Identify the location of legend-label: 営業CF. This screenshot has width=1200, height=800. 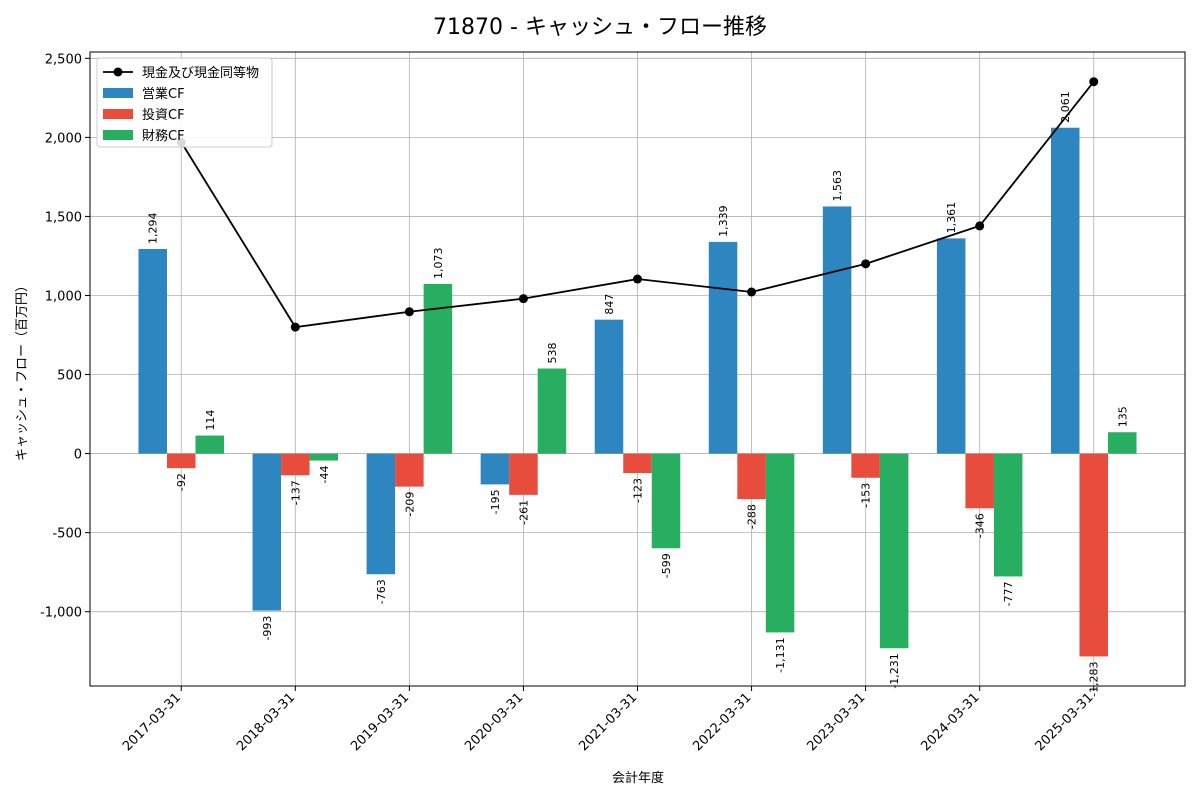
(163, 94).